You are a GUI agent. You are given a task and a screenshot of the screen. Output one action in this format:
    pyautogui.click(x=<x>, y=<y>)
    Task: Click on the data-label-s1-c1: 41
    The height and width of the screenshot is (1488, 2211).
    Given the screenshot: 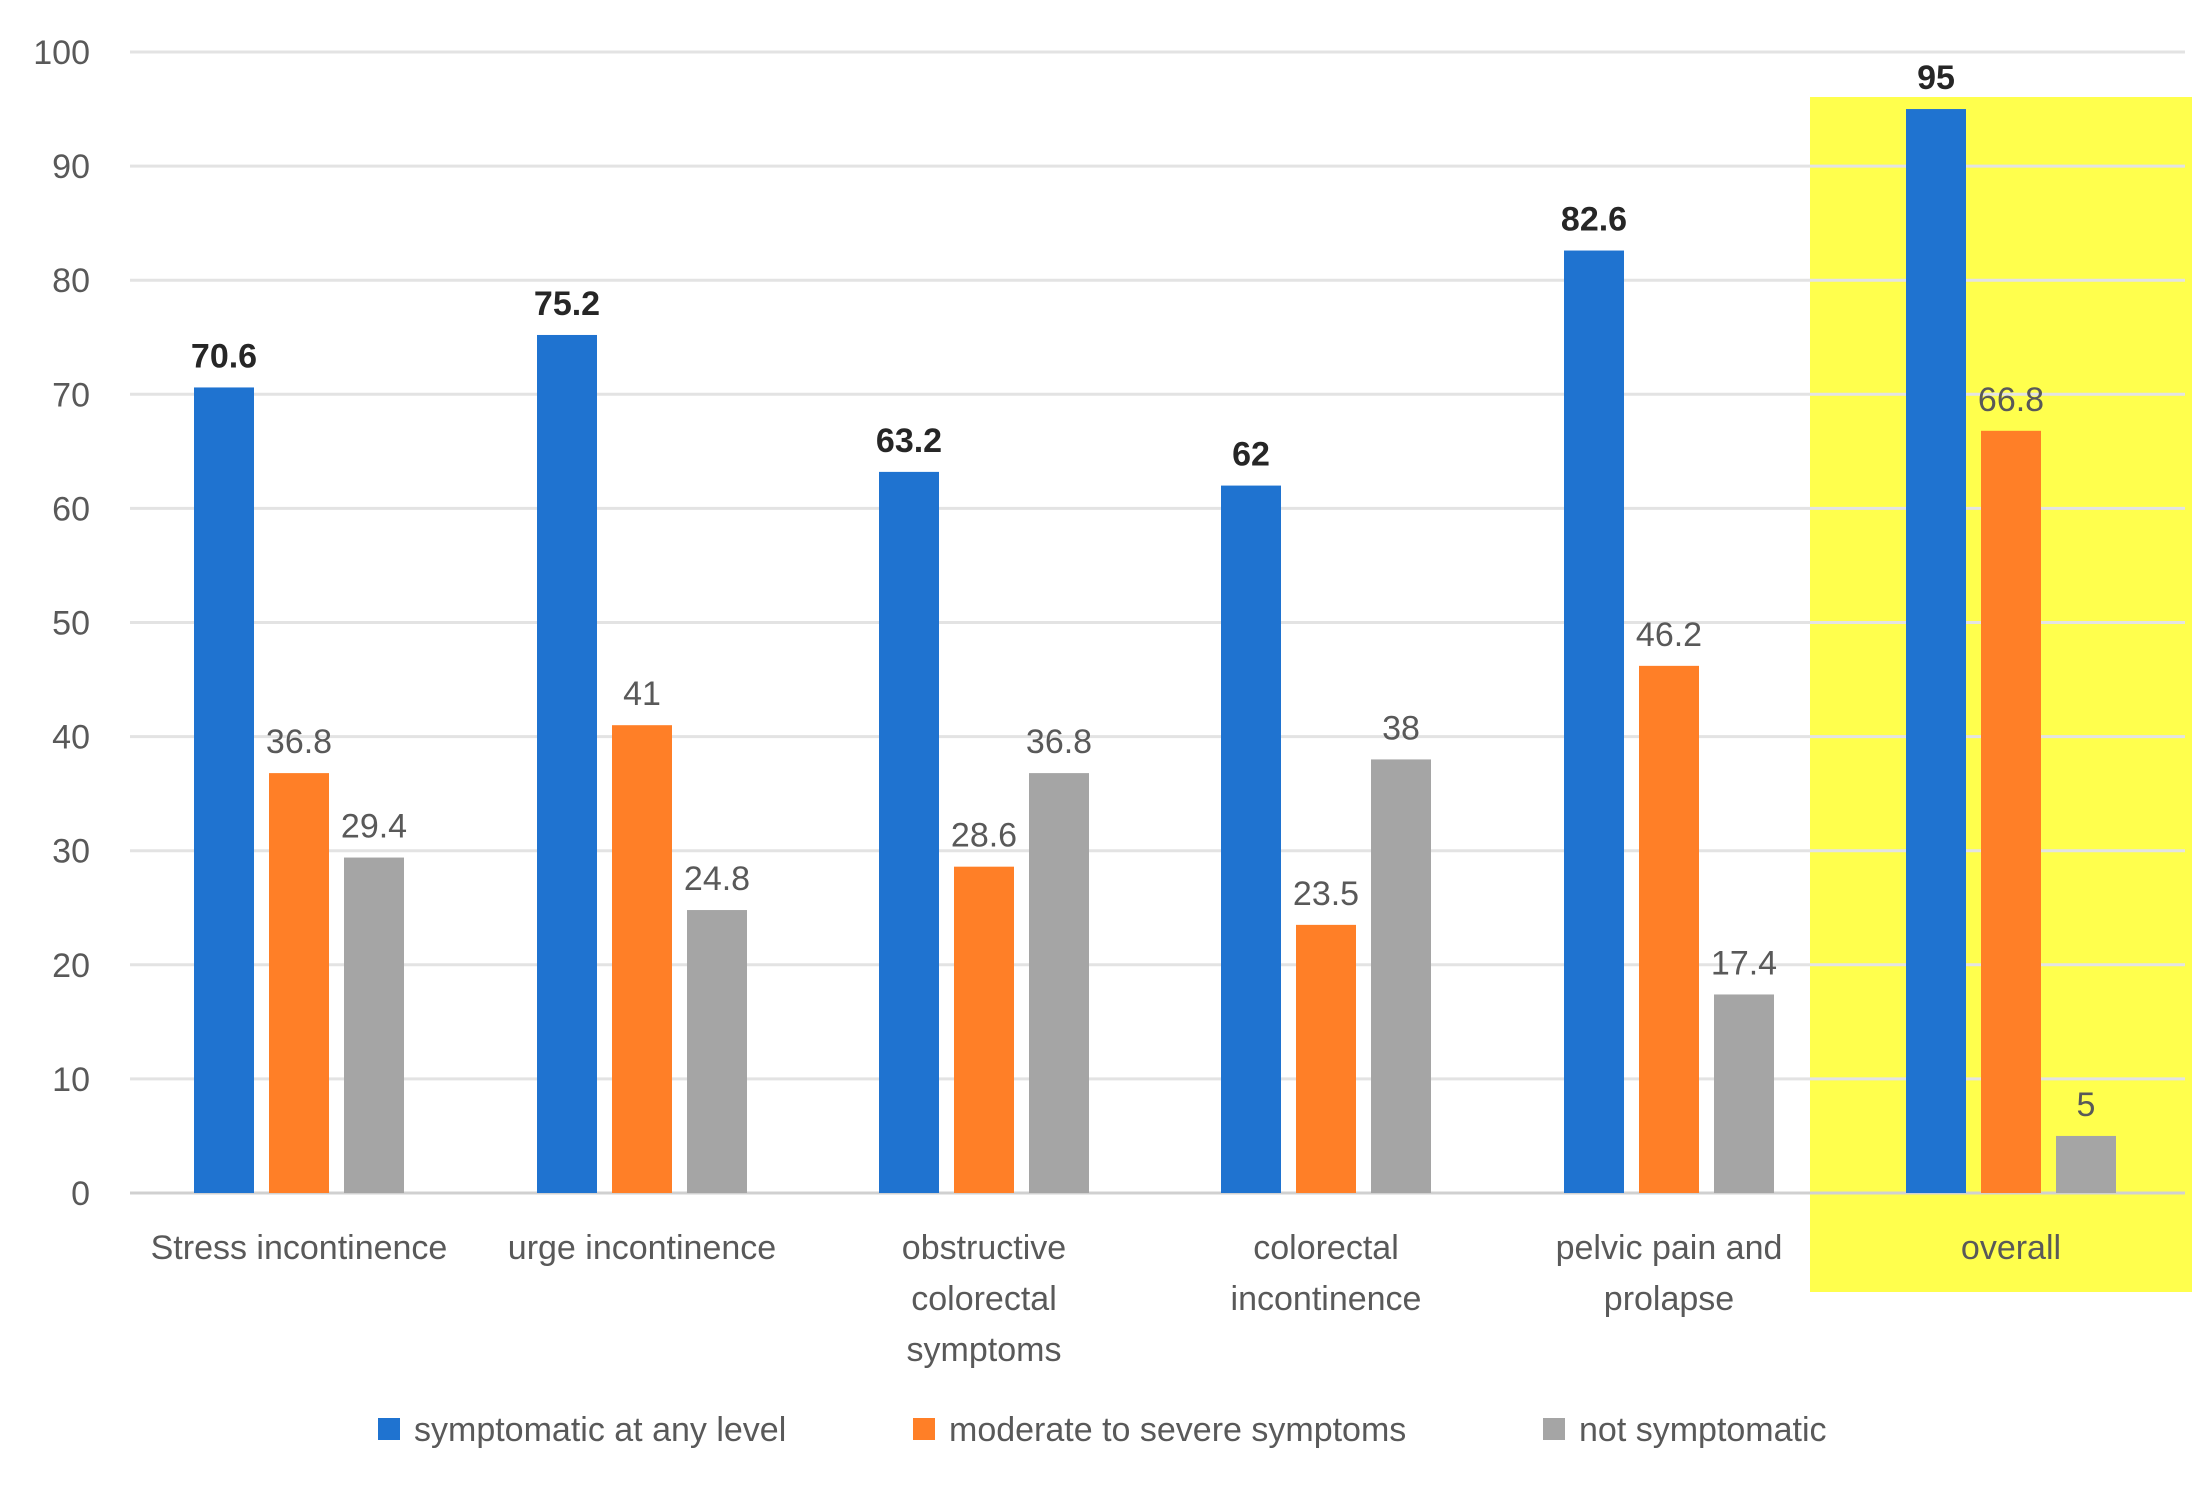 What is the action you would take?
    pyautogui.click(x=642, y=694)
    